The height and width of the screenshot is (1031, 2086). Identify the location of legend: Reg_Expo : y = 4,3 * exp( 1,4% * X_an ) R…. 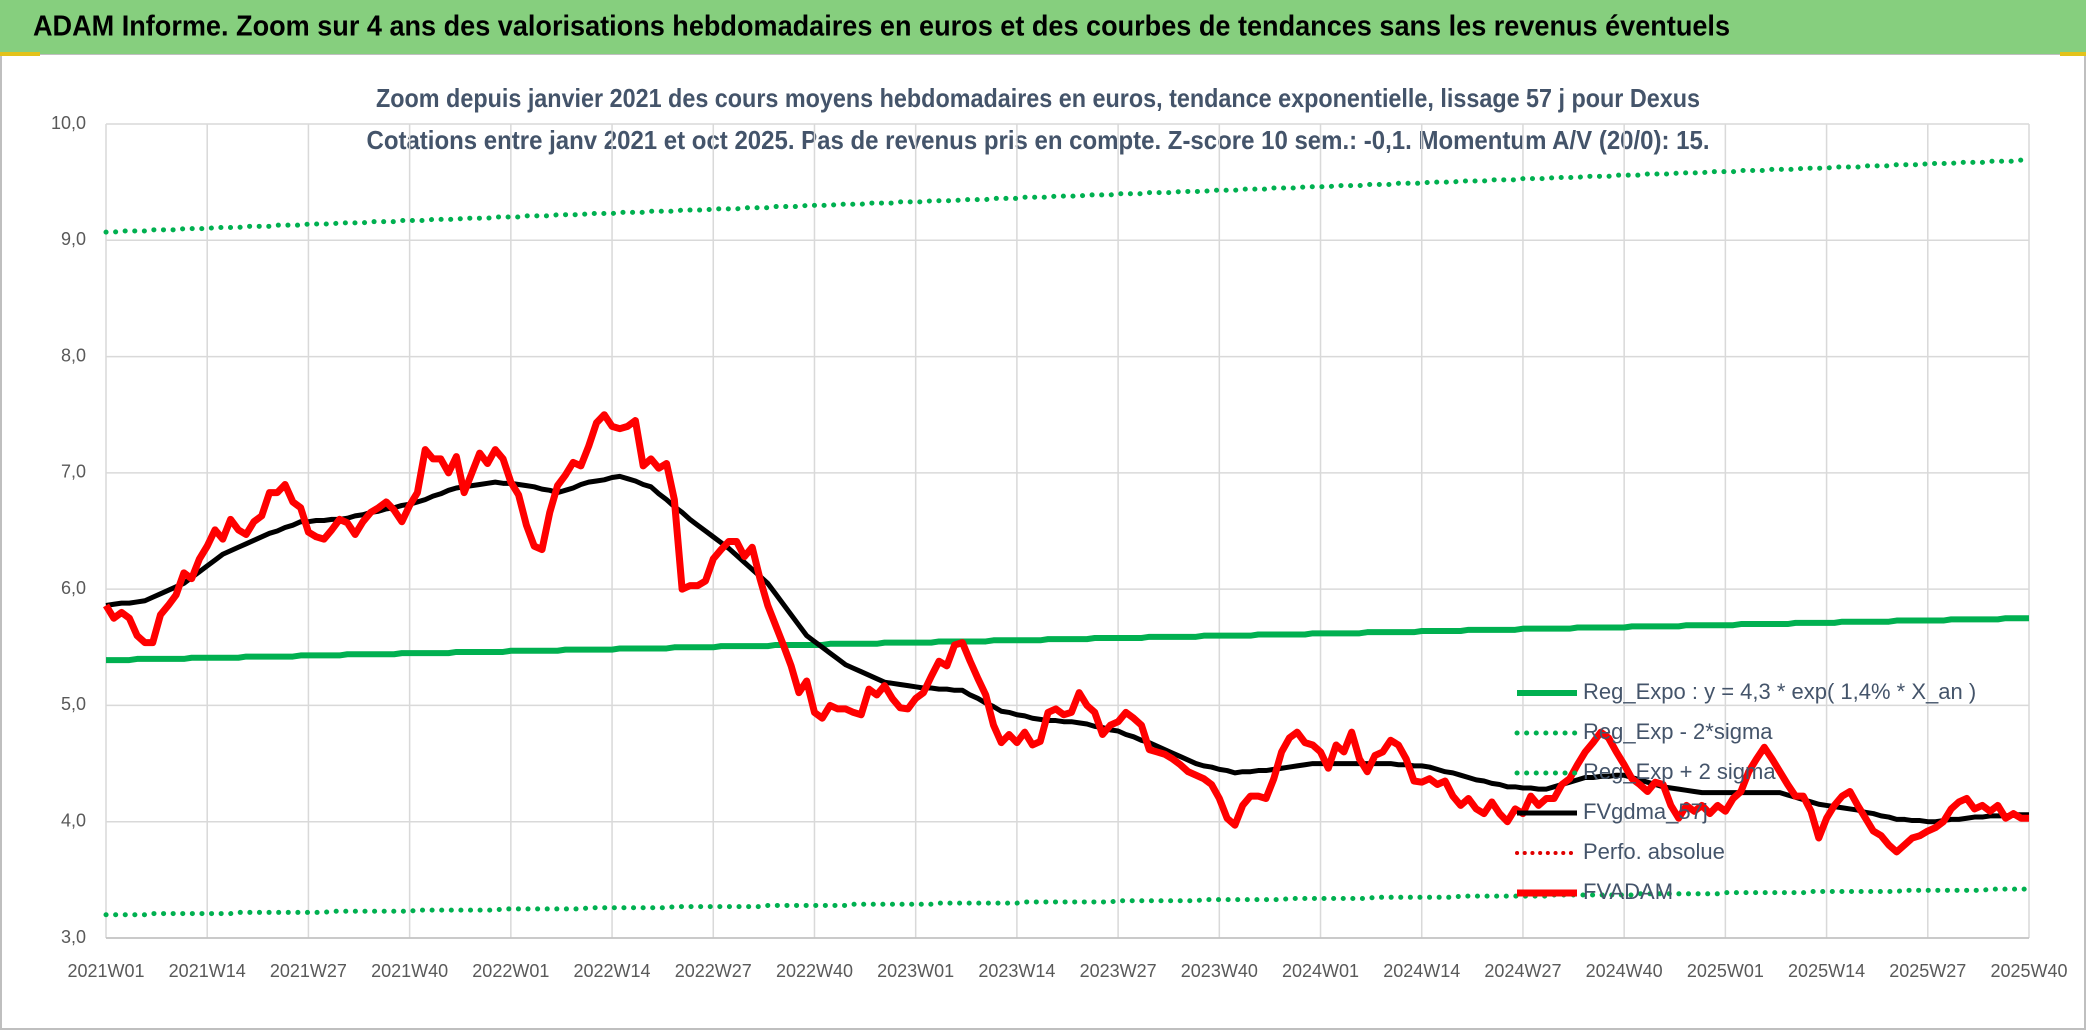
(1745, 791).